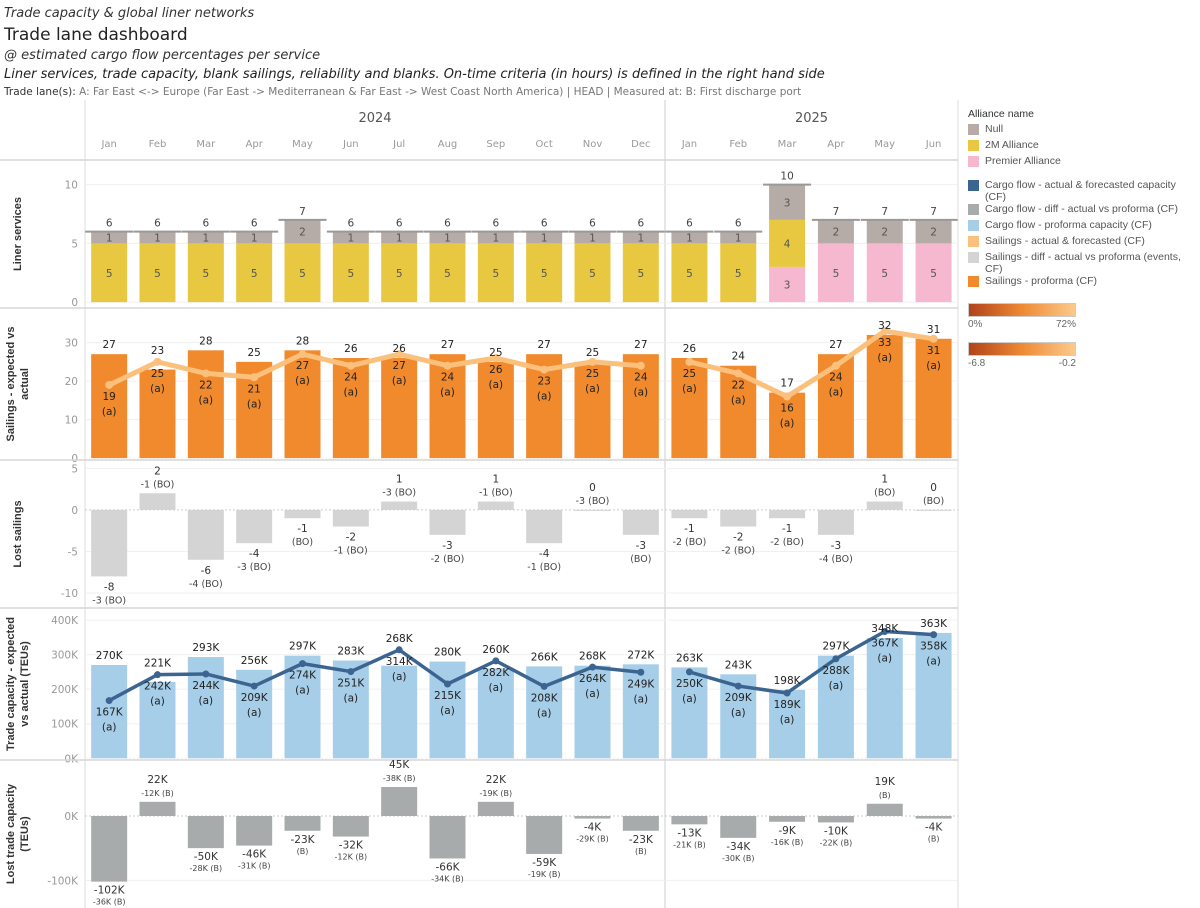 The height and width of the screenshot is (908, 1200). I want to click on bar-value-label: -23K, so click(641, 840).